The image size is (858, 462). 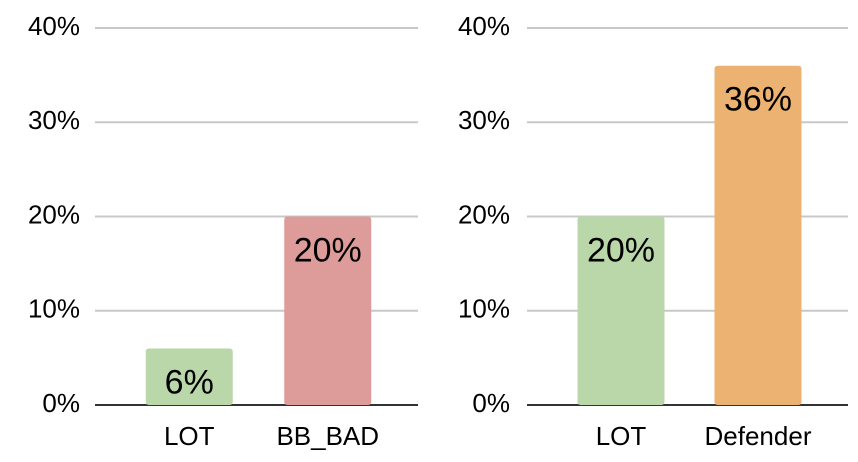 I want to click on value-label: 36%, so click(x=758, y=100).